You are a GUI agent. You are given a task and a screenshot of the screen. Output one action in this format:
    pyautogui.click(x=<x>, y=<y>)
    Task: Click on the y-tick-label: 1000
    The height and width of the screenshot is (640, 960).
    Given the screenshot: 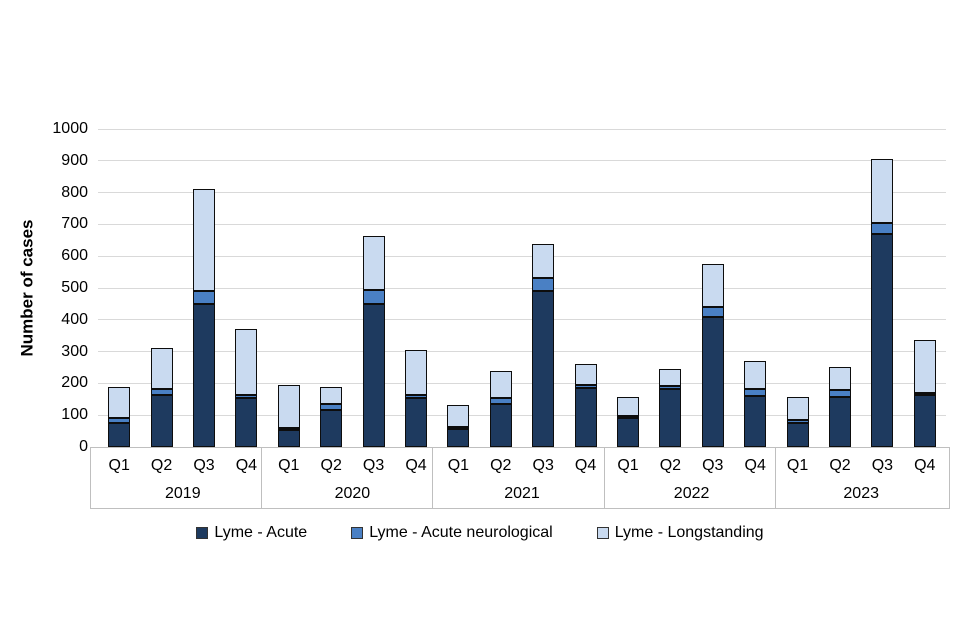 What is the action you would take?
    pyautogui.click(x=70, y=128)
    